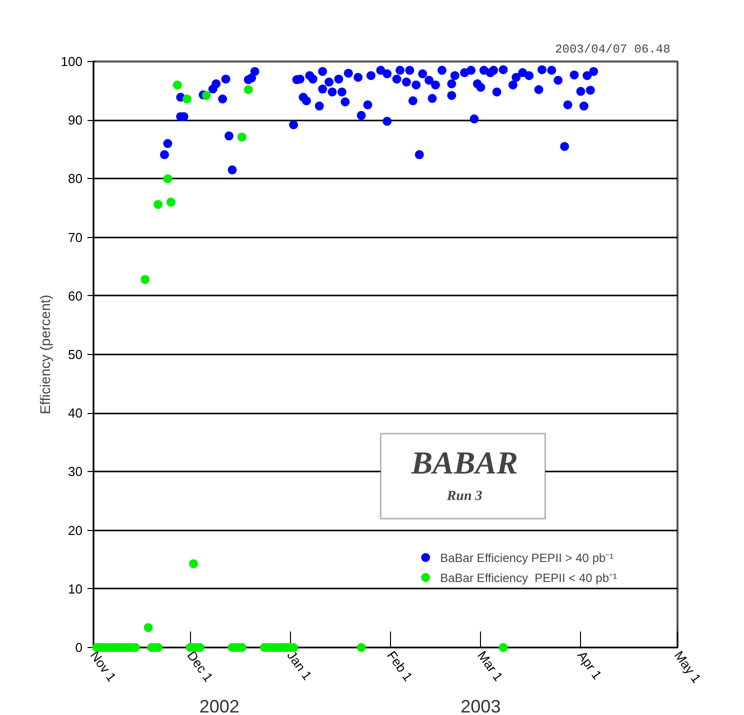  I want to click on x-tick-label: Apr 1, so click(589, 665).